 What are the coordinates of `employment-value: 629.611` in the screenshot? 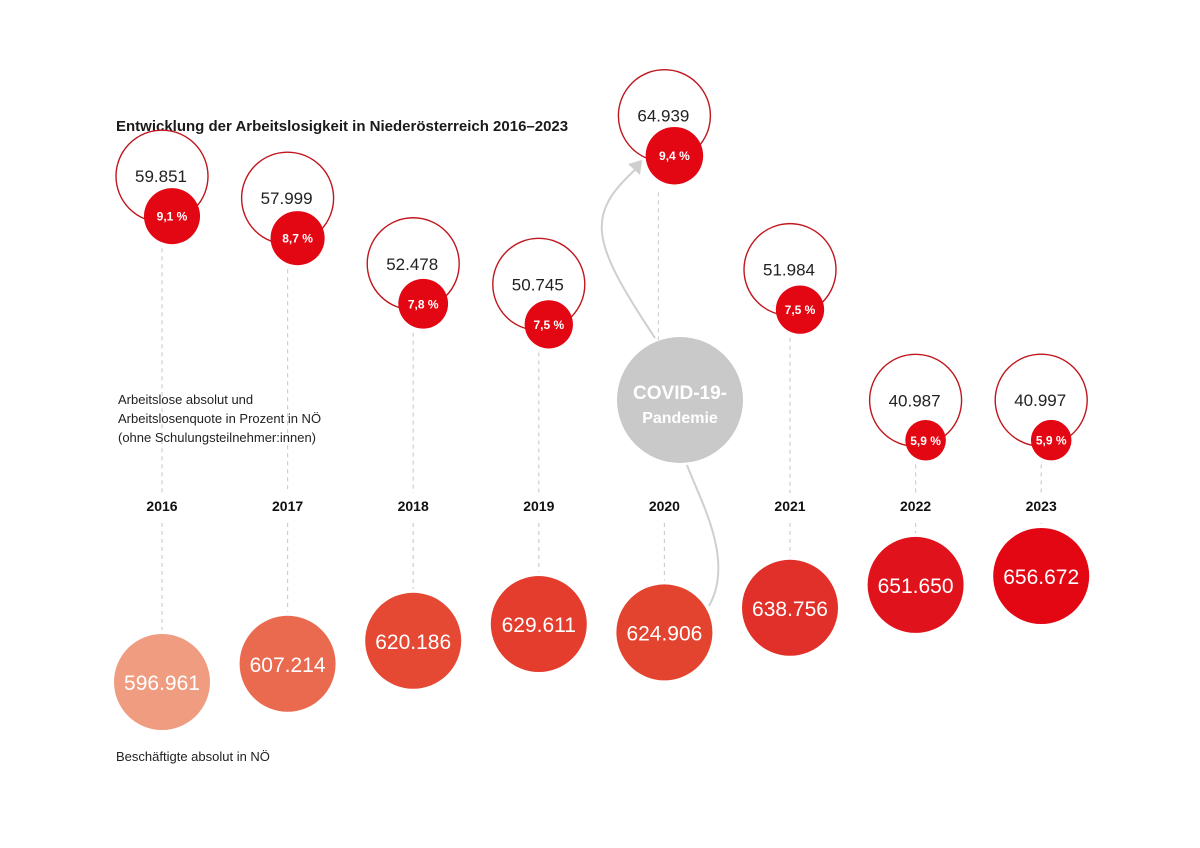 It's located at (539, 625).